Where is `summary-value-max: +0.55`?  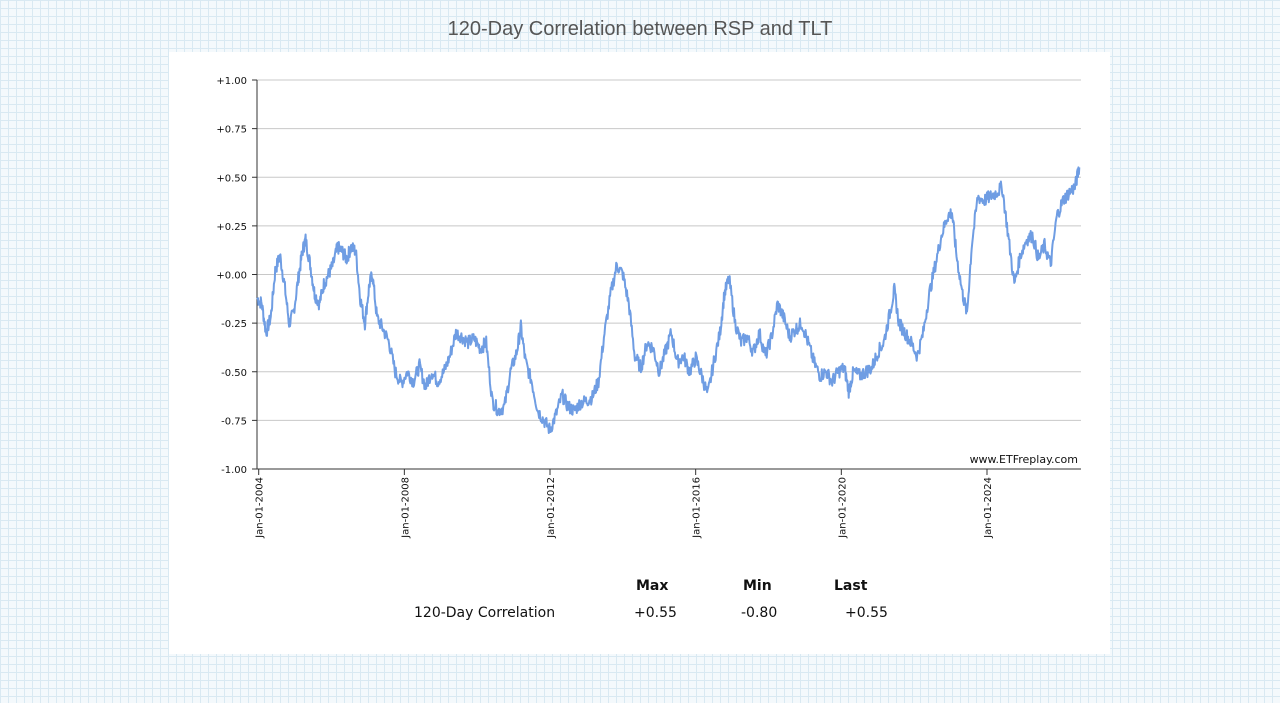
summary-value-max: +0.55 is located at coordinates (655, 613).